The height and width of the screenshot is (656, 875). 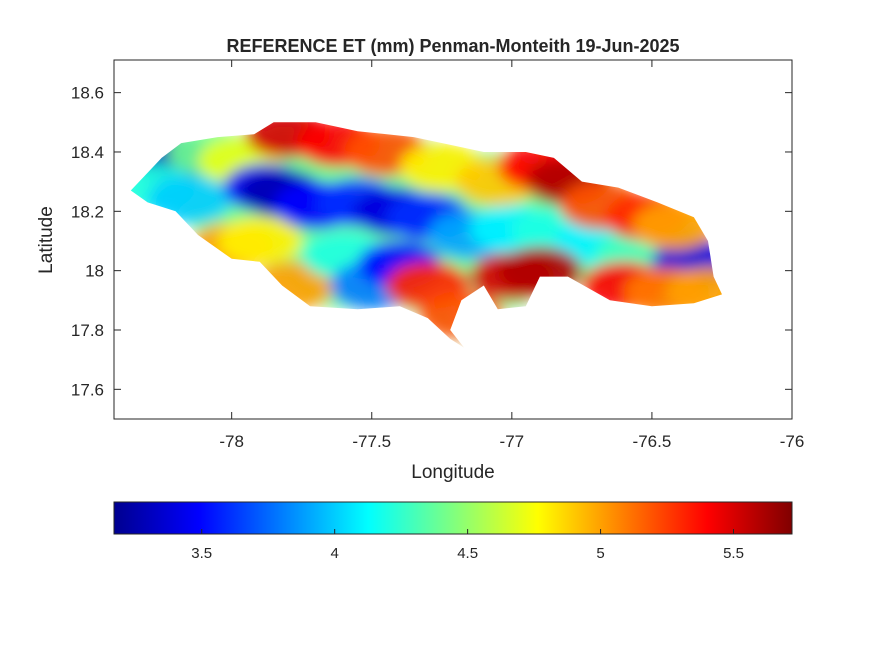 What do you see at coordinates (453, 518) in the screenshot?
I see `colorbar` at bounding box center [453, 518].